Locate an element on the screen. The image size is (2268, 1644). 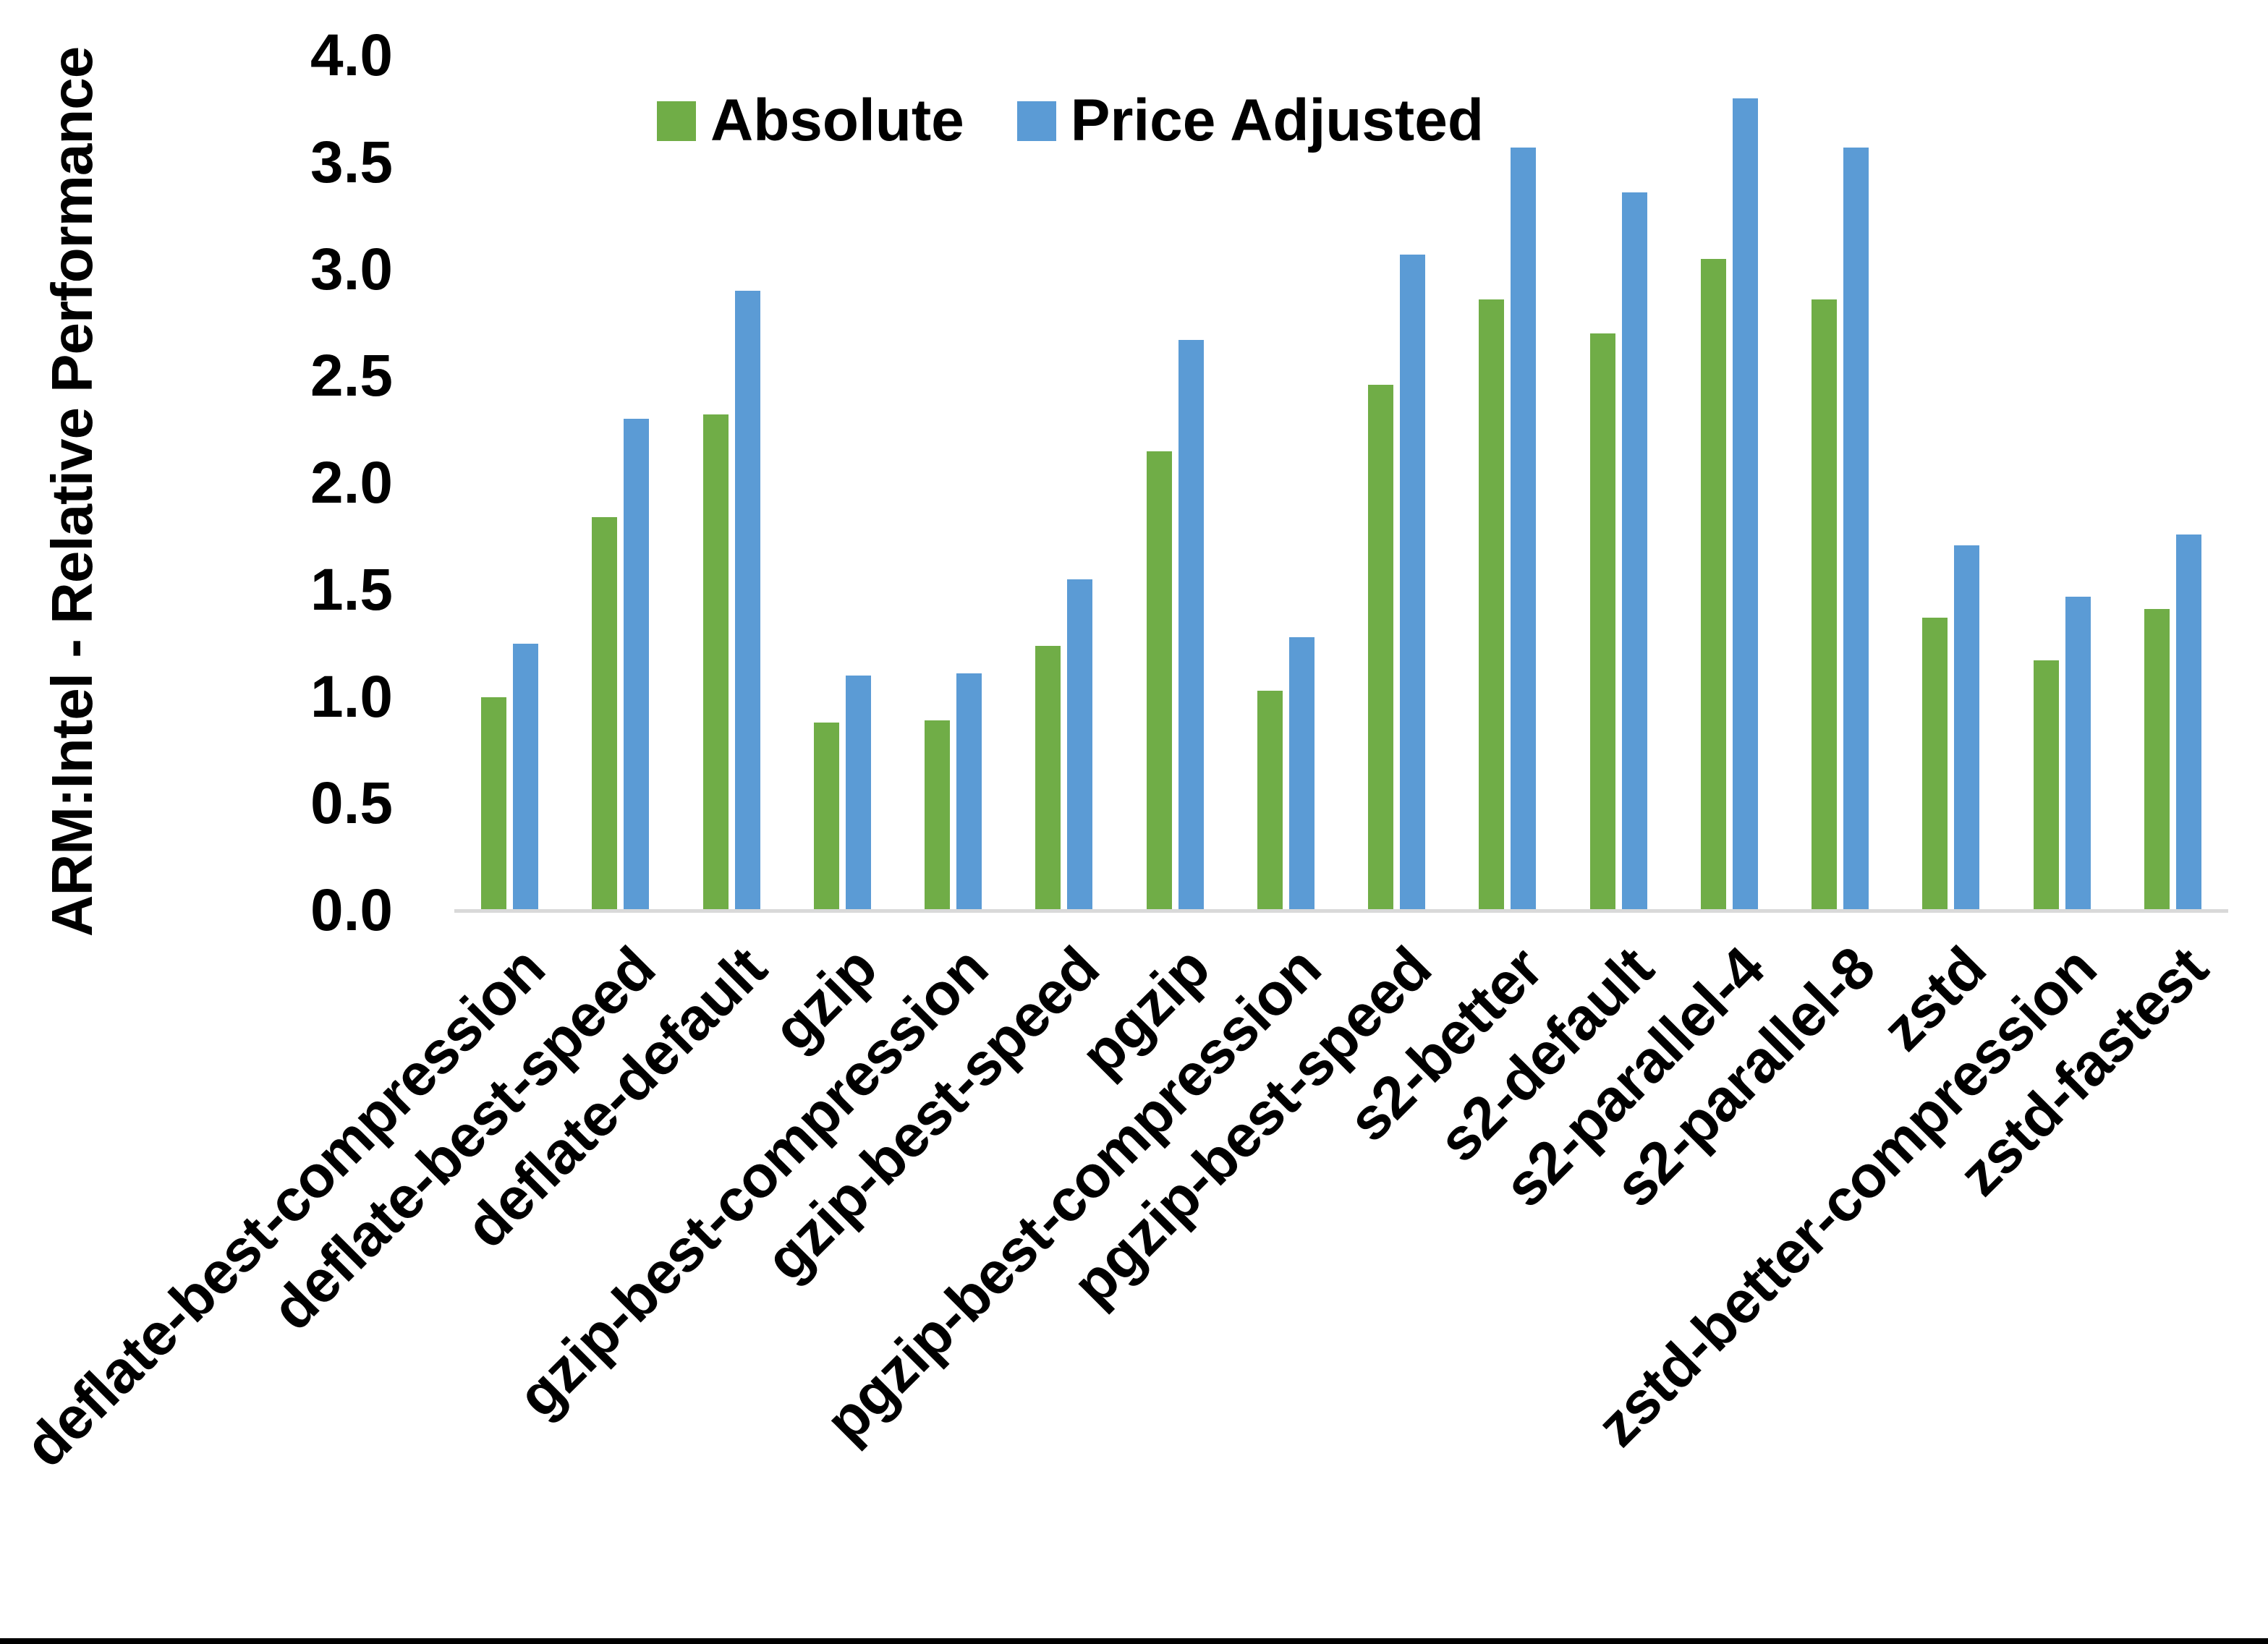
y-tick-label: 0.5 is located at coordinates (351, 803).